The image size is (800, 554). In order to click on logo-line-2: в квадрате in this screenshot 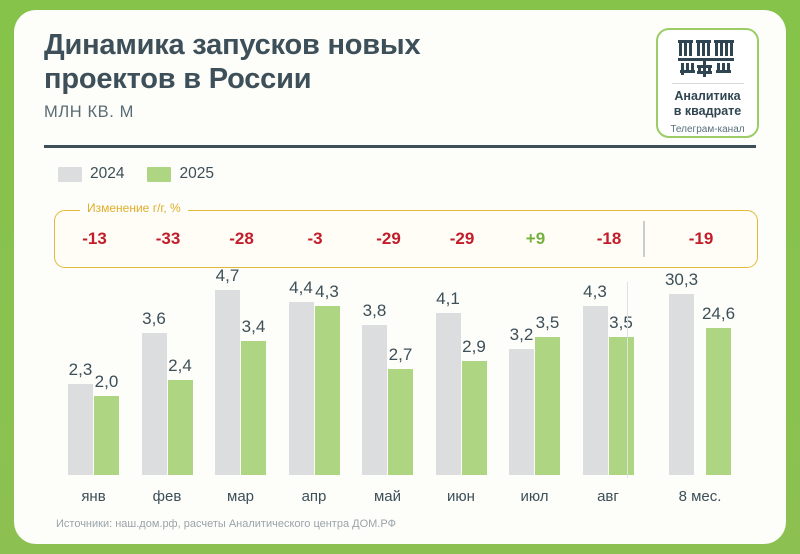, I will do `click(707, 111)`.